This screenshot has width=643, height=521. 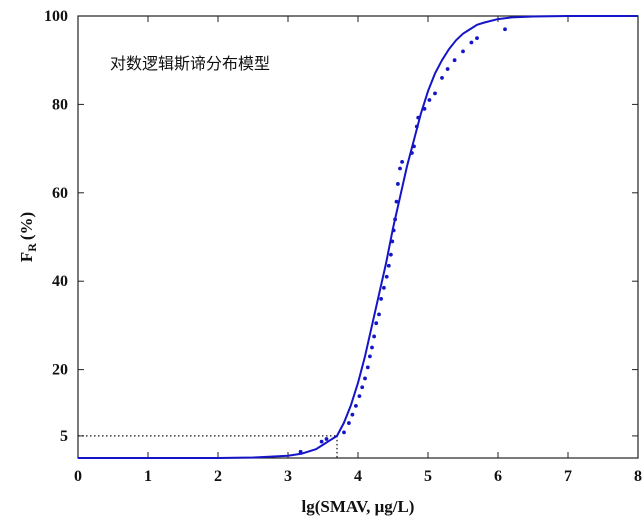 I want to click on x-tick-label: 3, so click(x=288, y=476).